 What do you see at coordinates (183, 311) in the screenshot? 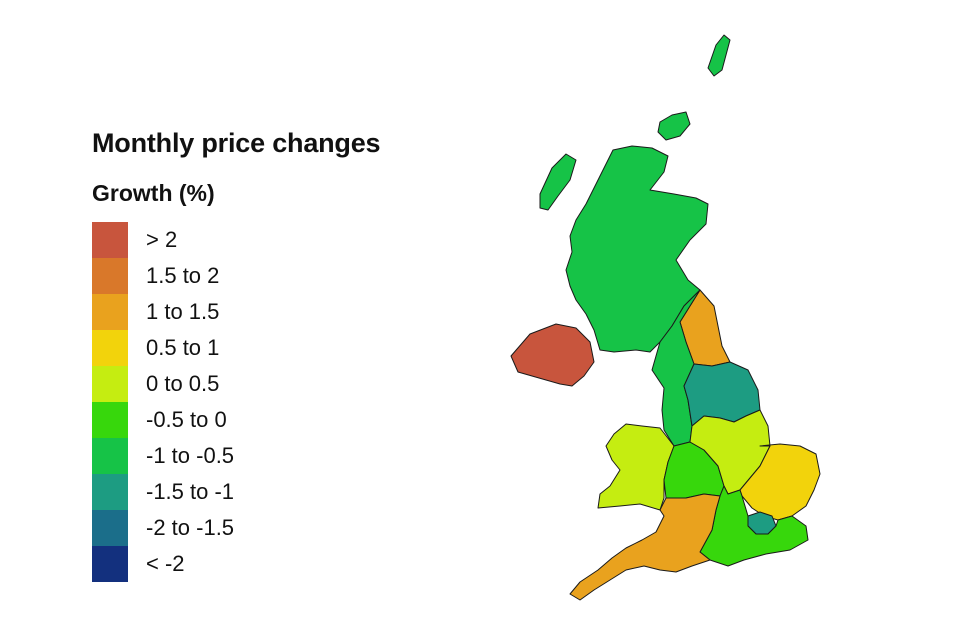
I see `legend-label: 1 to 1.5` at bounding box center [183, 311].